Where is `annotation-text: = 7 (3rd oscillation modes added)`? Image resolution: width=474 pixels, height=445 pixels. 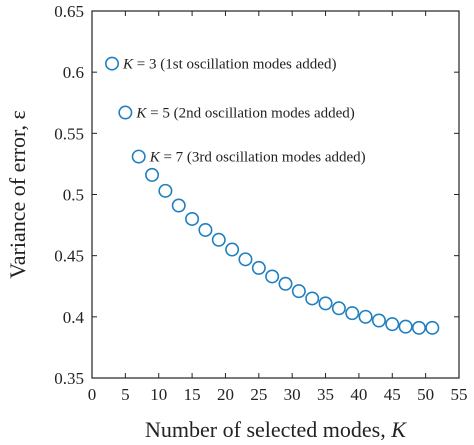 annotation-text: = 7 (3rd oscillation modes added) is located at coordinates (263, 158).